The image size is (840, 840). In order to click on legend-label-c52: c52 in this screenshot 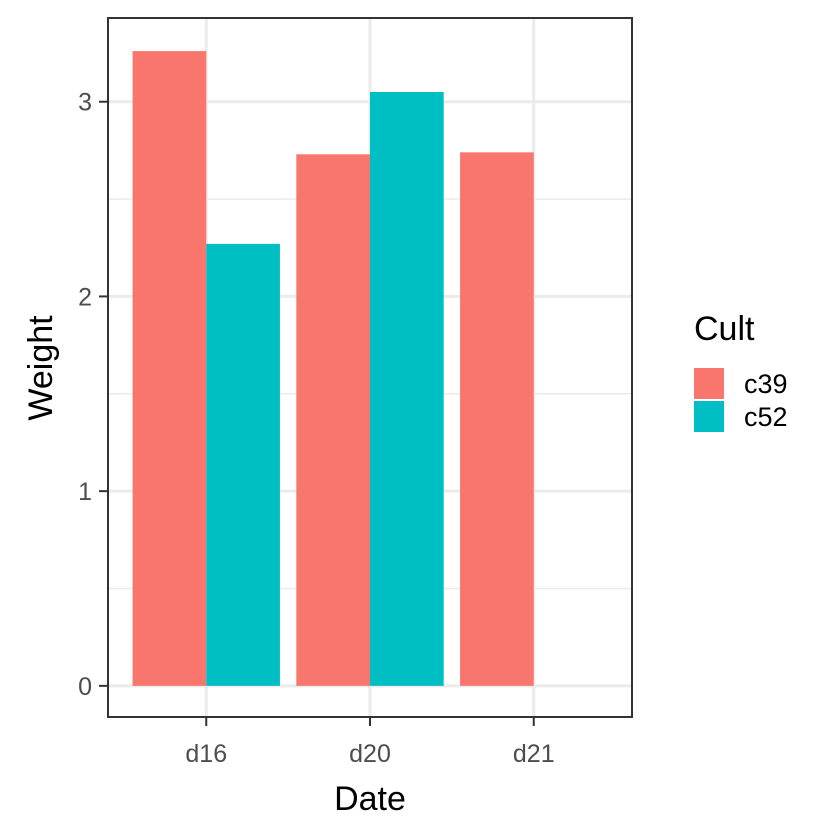, I will do `click(766, 417)`.